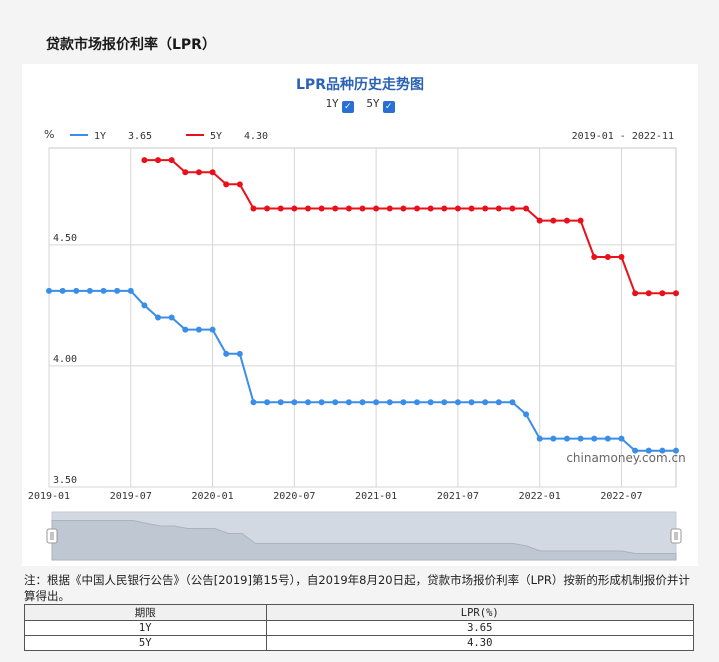  I want to click on y-unit-label: %, so click(49, 134).